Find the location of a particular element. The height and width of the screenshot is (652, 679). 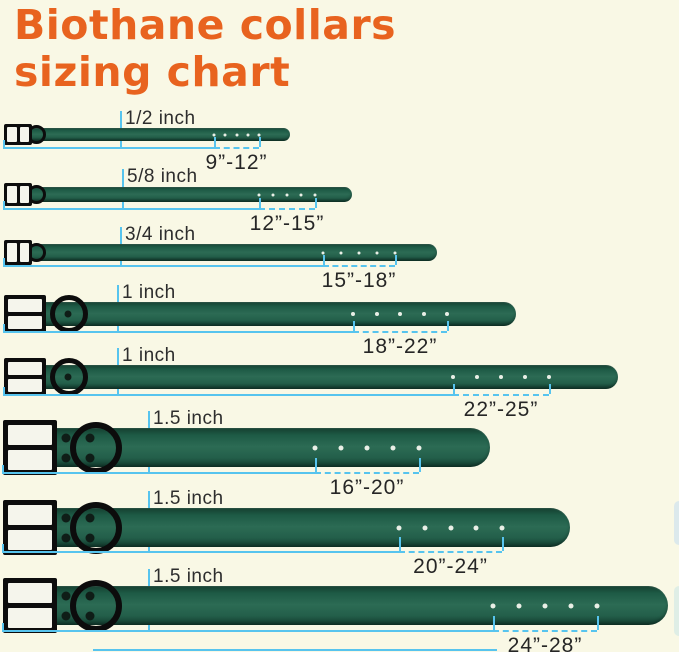

edge-cutoff-sliver is located at coordinates (676, 523).